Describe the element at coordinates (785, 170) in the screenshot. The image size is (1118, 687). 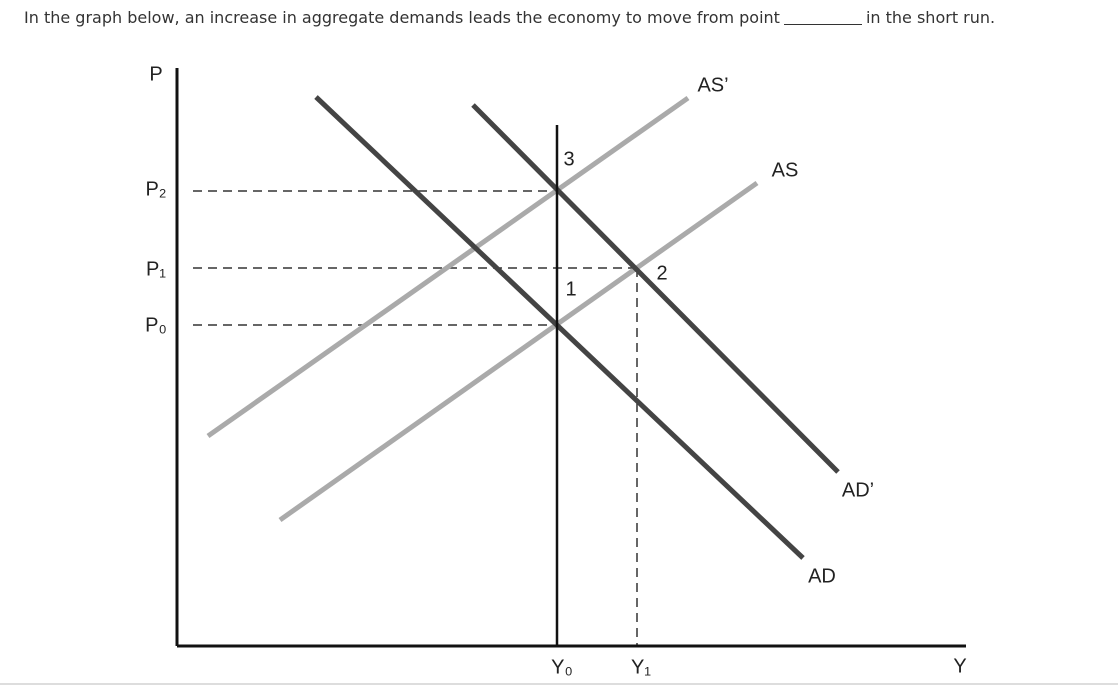
I see `curve-label: AS` at that location.